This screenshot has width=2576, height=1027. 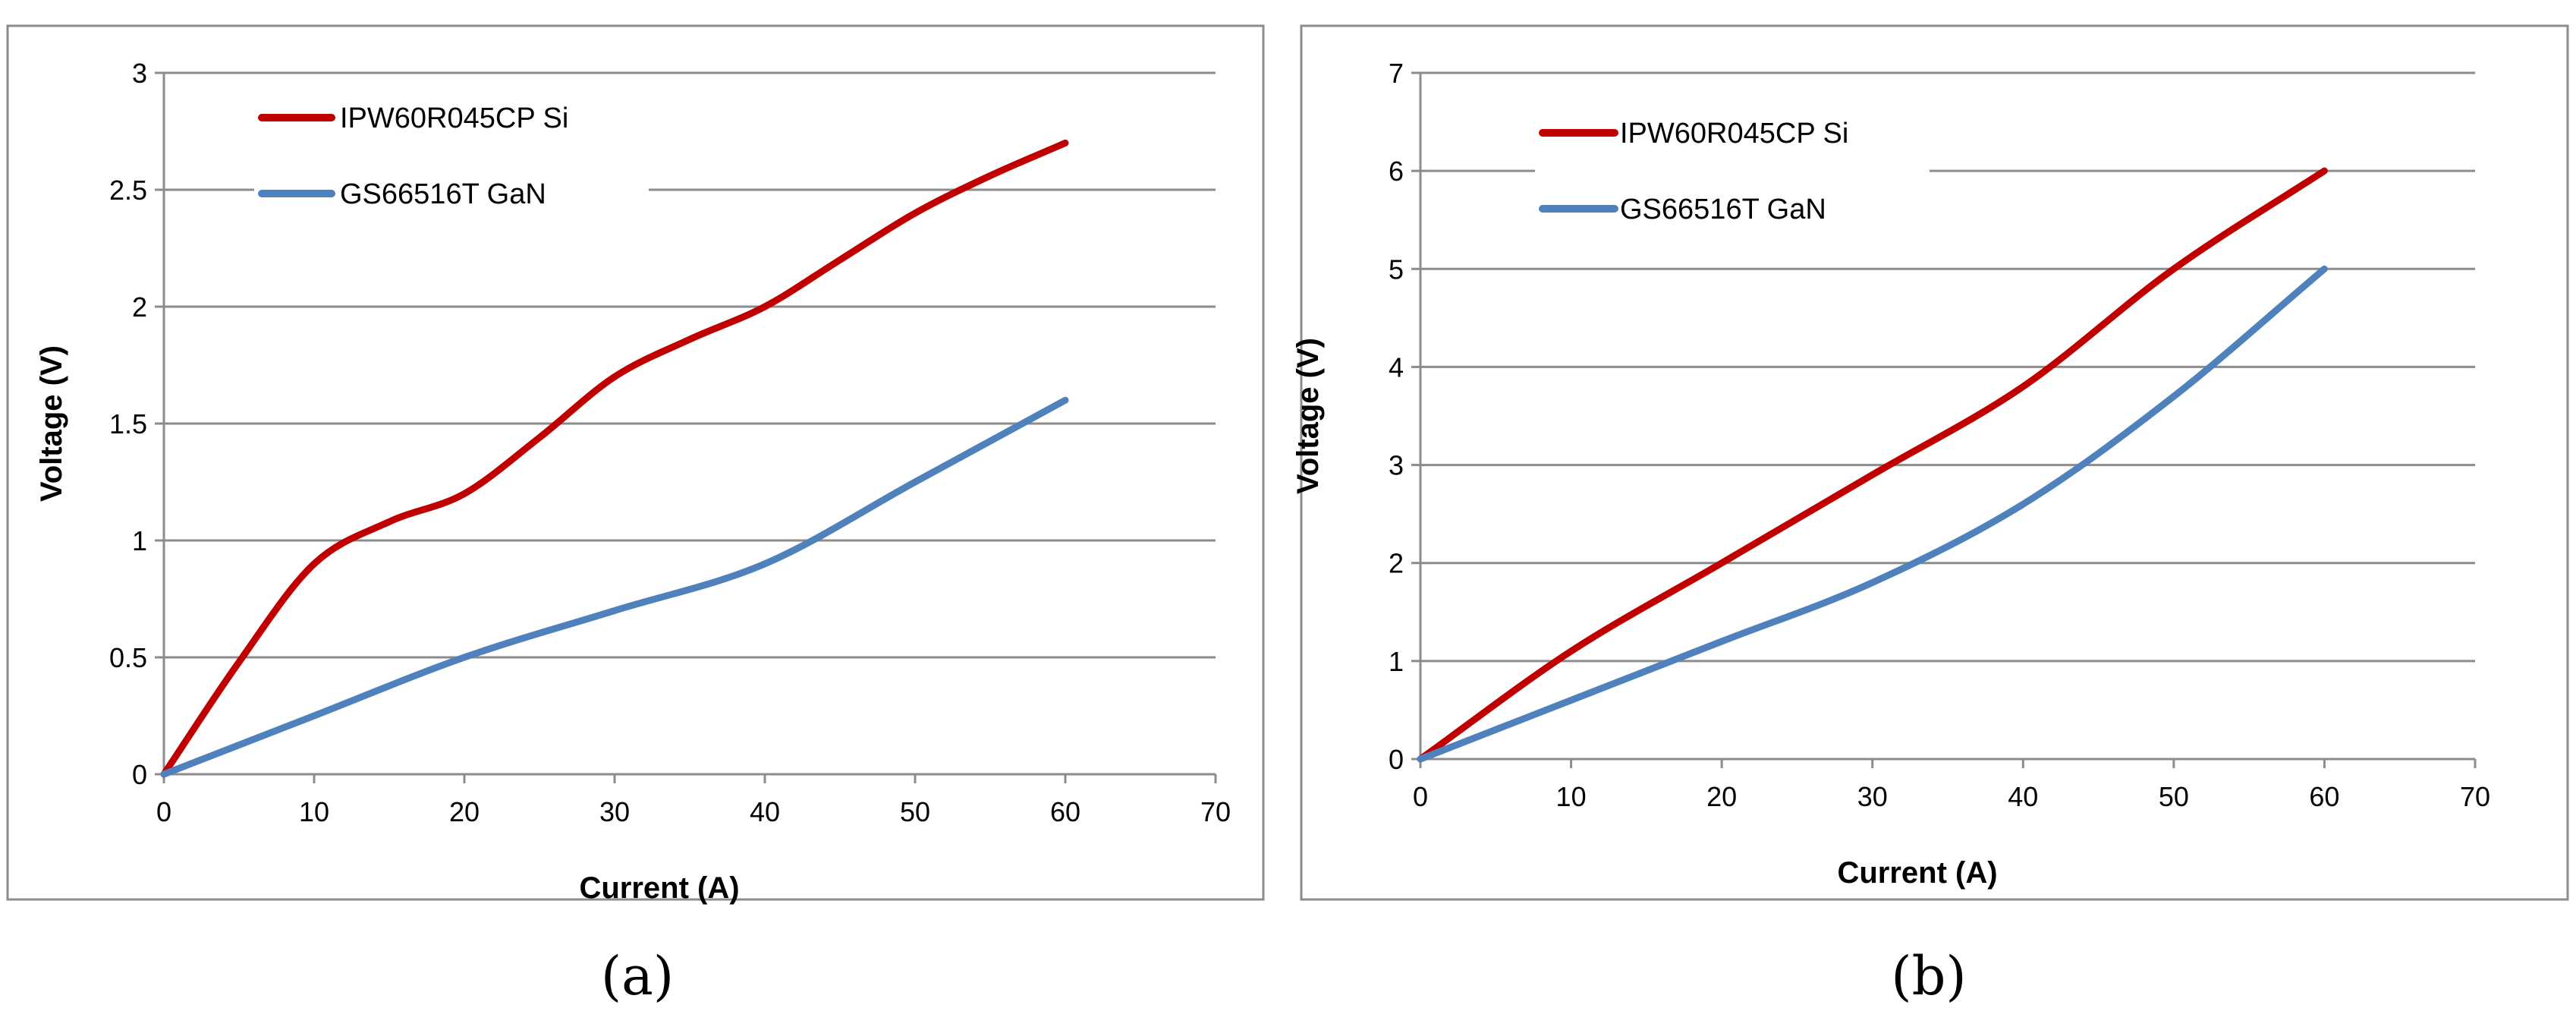 What do you see at coordinates (128, 423) in the screenshot?
I see `y-tick-label: 1.5` at bounding box center [128, 423].